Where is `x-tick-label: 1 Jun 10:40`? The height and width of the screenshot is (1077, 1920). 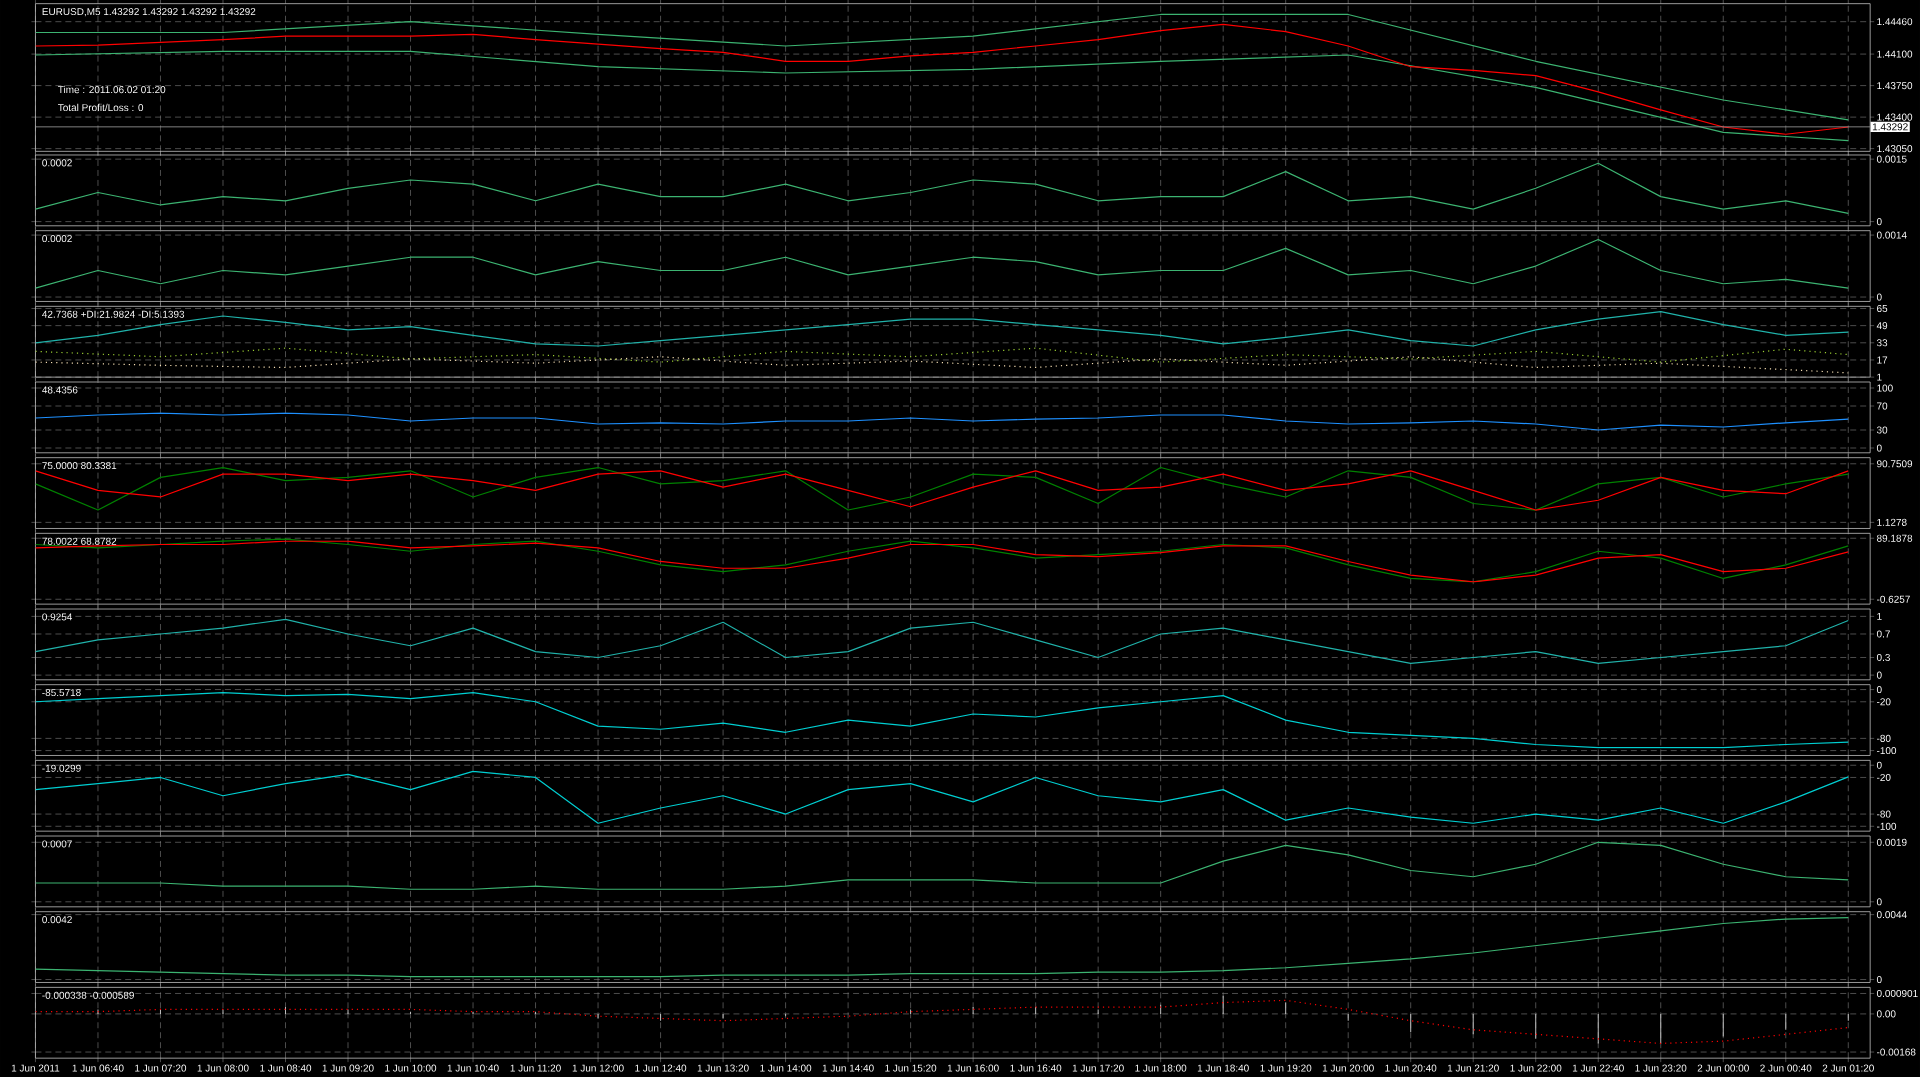
x-tick-label: 1 Jun 10:40 is located at coordinates (473, 1068).